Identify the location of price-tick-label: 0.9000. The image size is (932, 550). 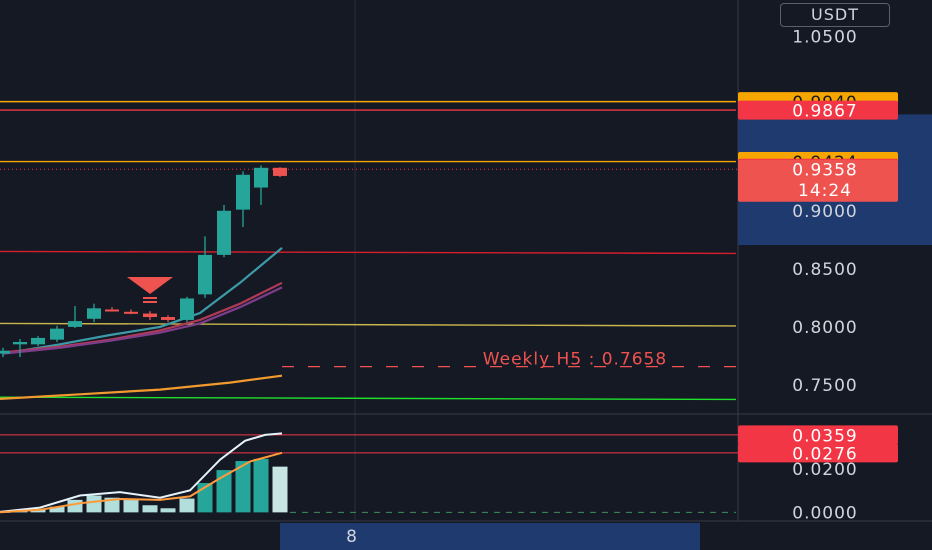
(824, 212).